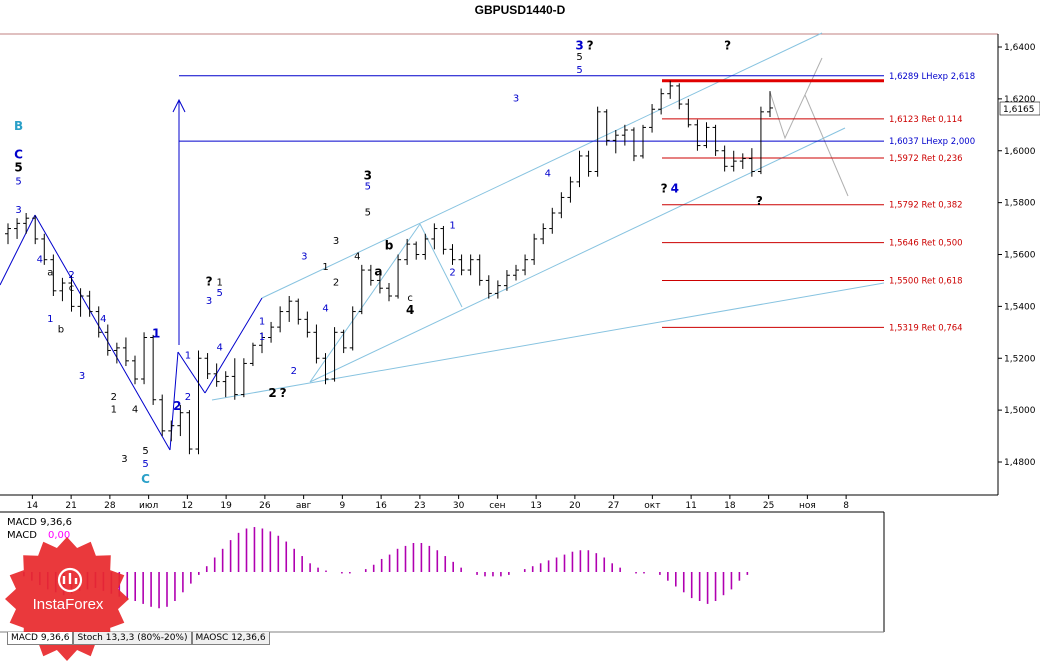 This screenshot has width=1040, height=662. I want to click on y-tick-label: 1,5200, so click(1020, 359).